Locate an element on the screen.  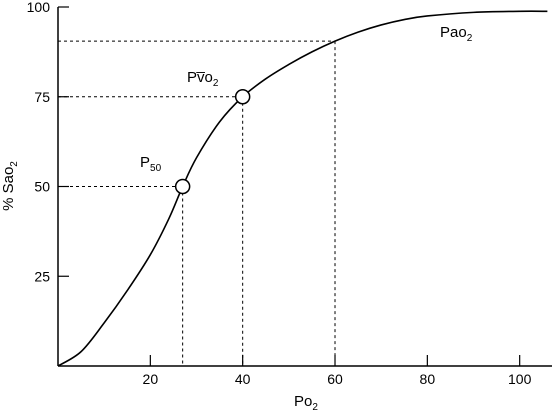
annotation-label-main: Pao is located at coordinates (453, 32).